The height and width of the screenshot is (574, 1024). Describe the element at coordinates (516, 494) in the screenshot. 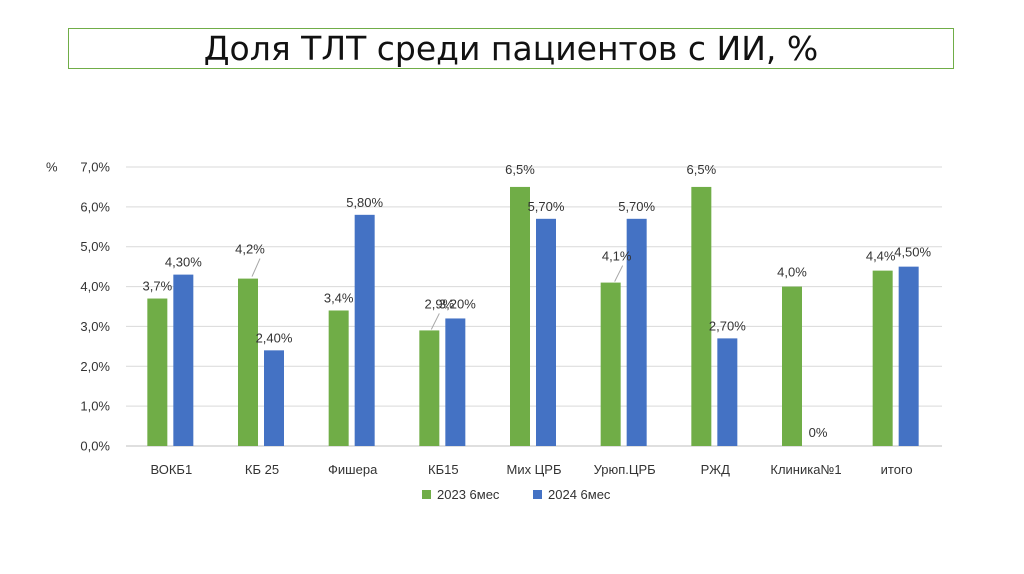

I see `legend: 2023 6мес 2024 6мес` at that location.